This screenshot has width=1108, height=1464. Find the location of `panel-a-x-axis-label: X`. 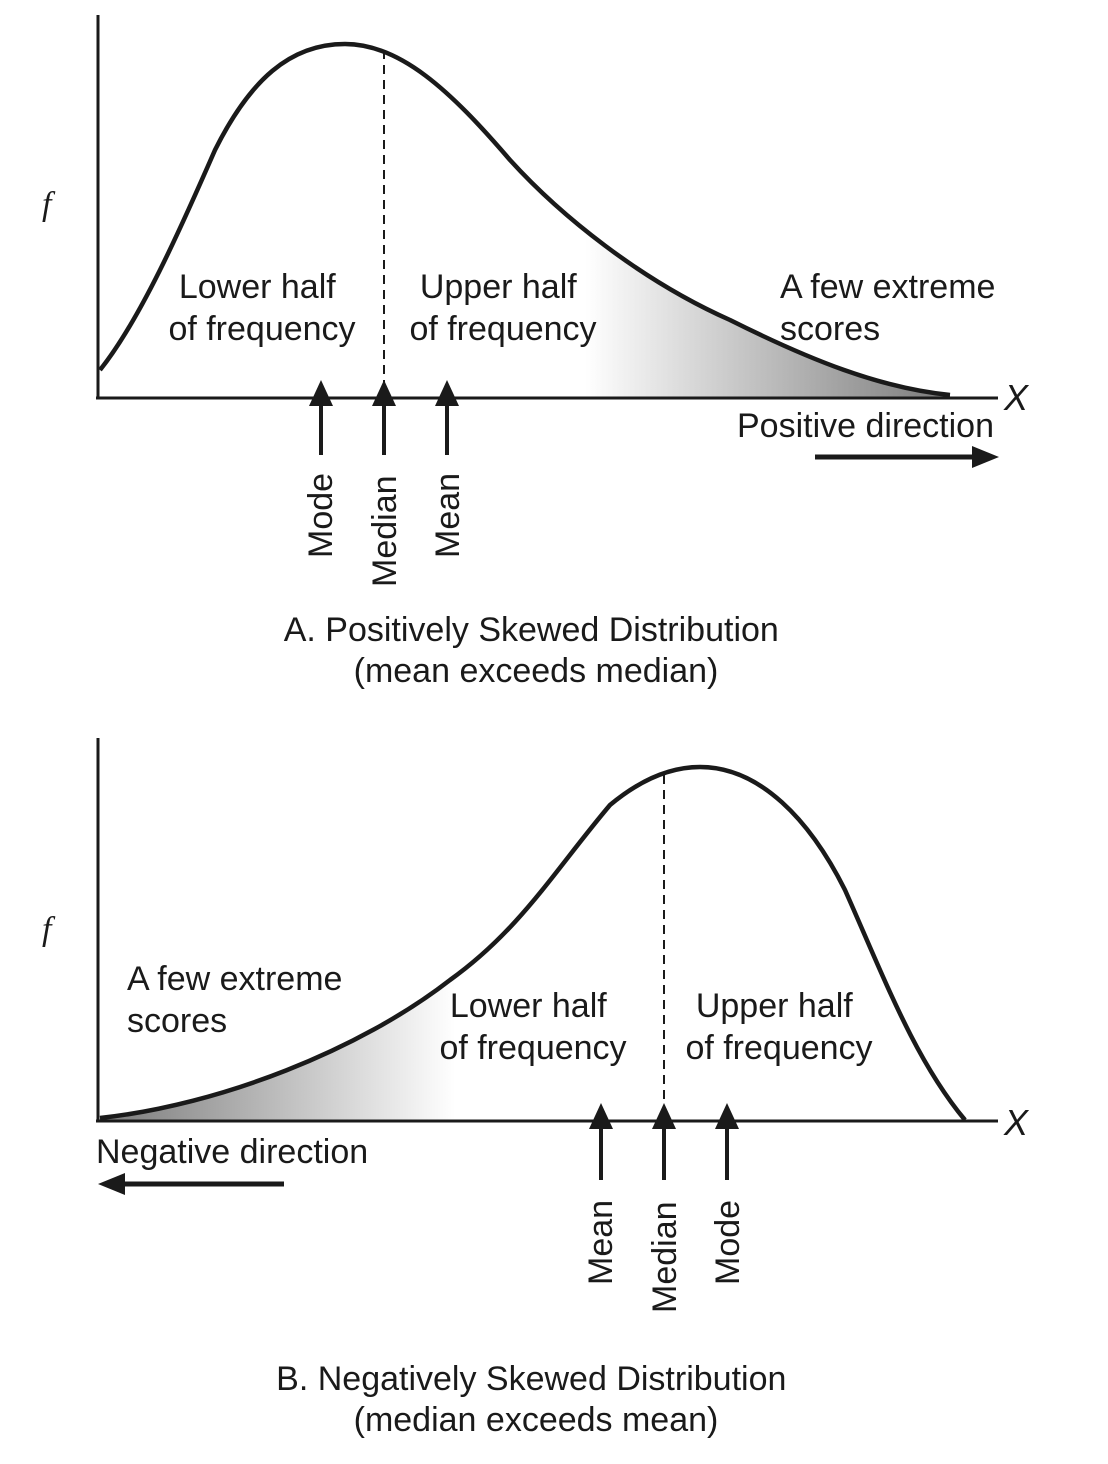

panel-a-x-axis-label: X is located at coordinates (1016, 397).